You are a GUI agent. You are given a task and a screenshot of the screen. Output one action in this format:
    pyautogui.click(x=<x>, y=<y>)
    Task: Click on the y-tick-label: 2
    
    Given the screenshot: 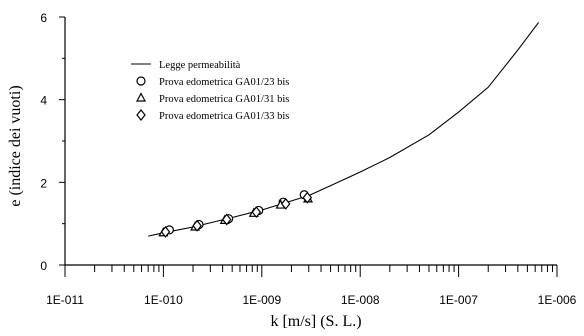 What is the action you would take?
    pyautogui.click(x=43, y=183)
    